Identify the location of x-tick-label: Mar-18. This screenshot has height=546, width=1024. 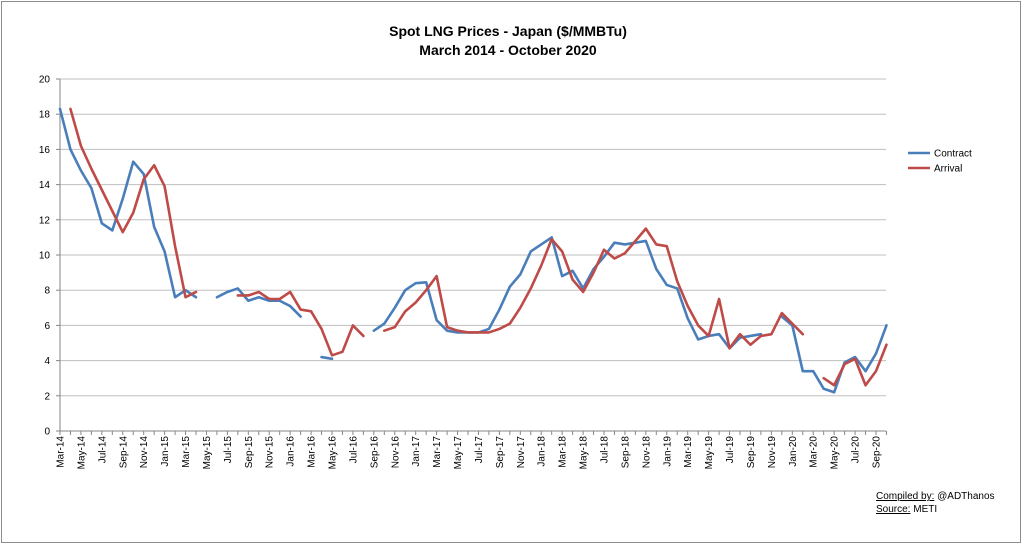
(563, 452).